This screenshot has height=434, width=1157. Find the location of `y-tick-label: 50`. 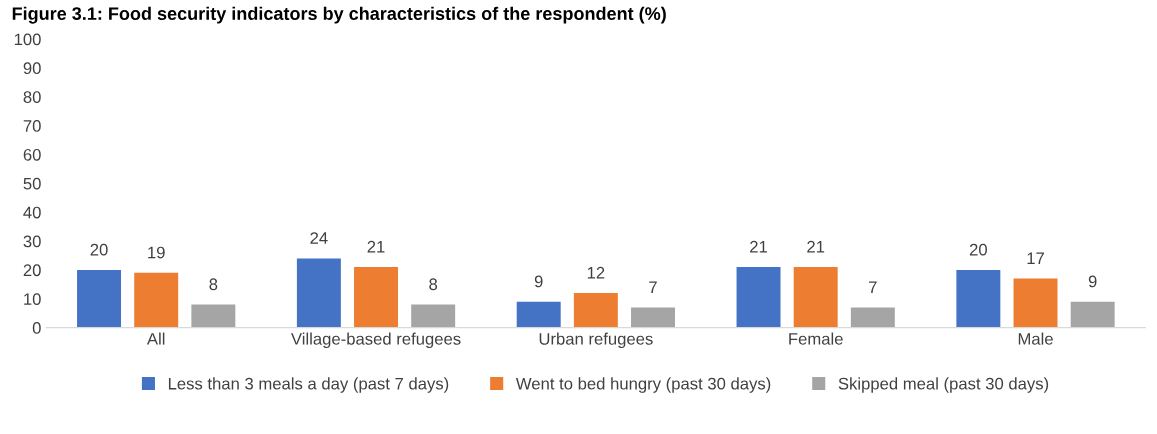

y-tick-label: 50 is located at coordinates (32, 183).